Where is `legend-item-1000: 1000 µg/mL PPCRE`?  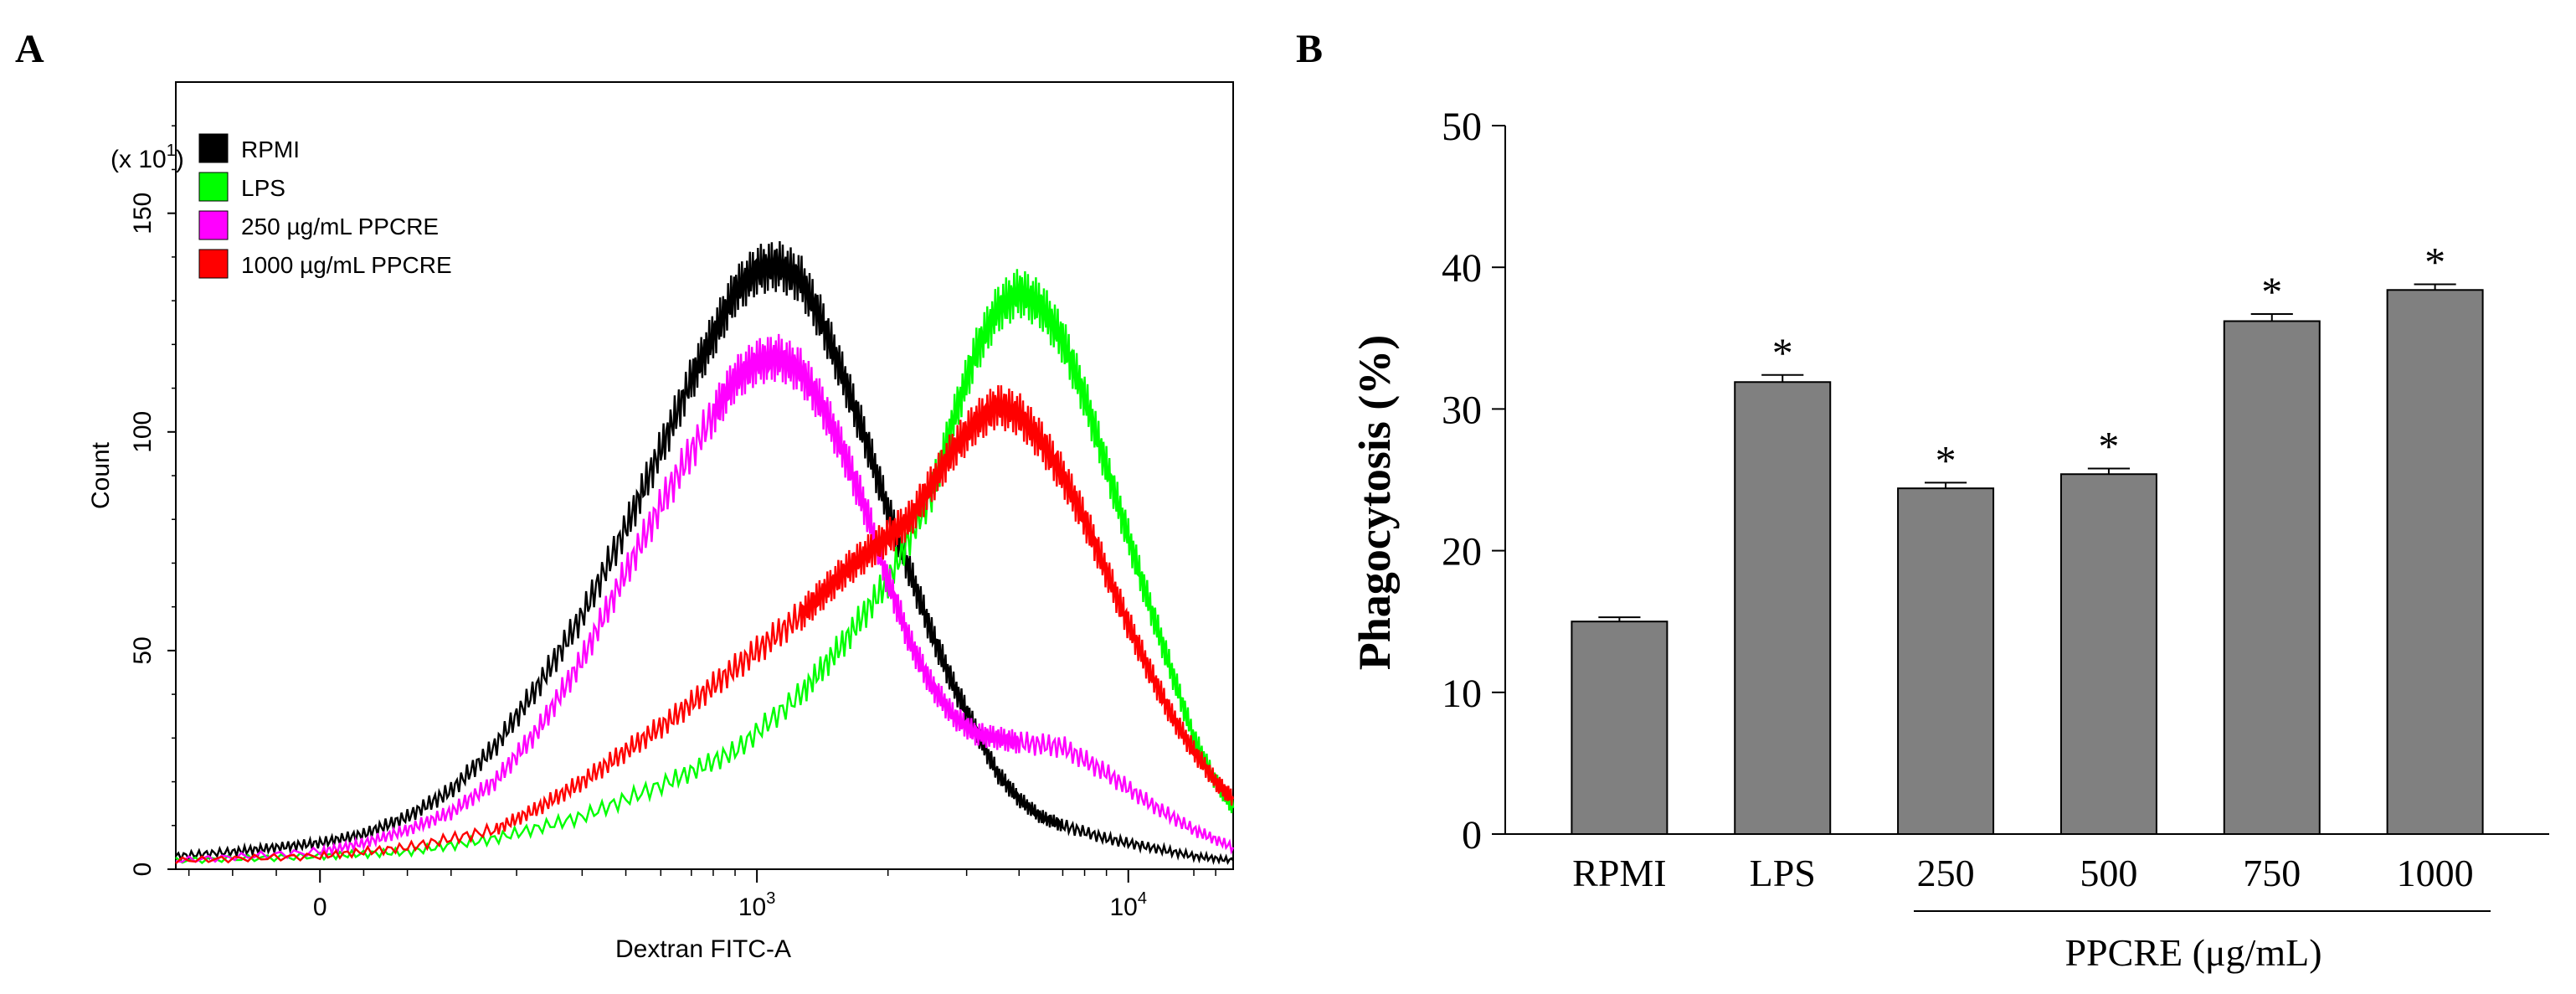
legend-item-1000: 1000 µg/mL PPCRE is located at coordinates (325, 264).